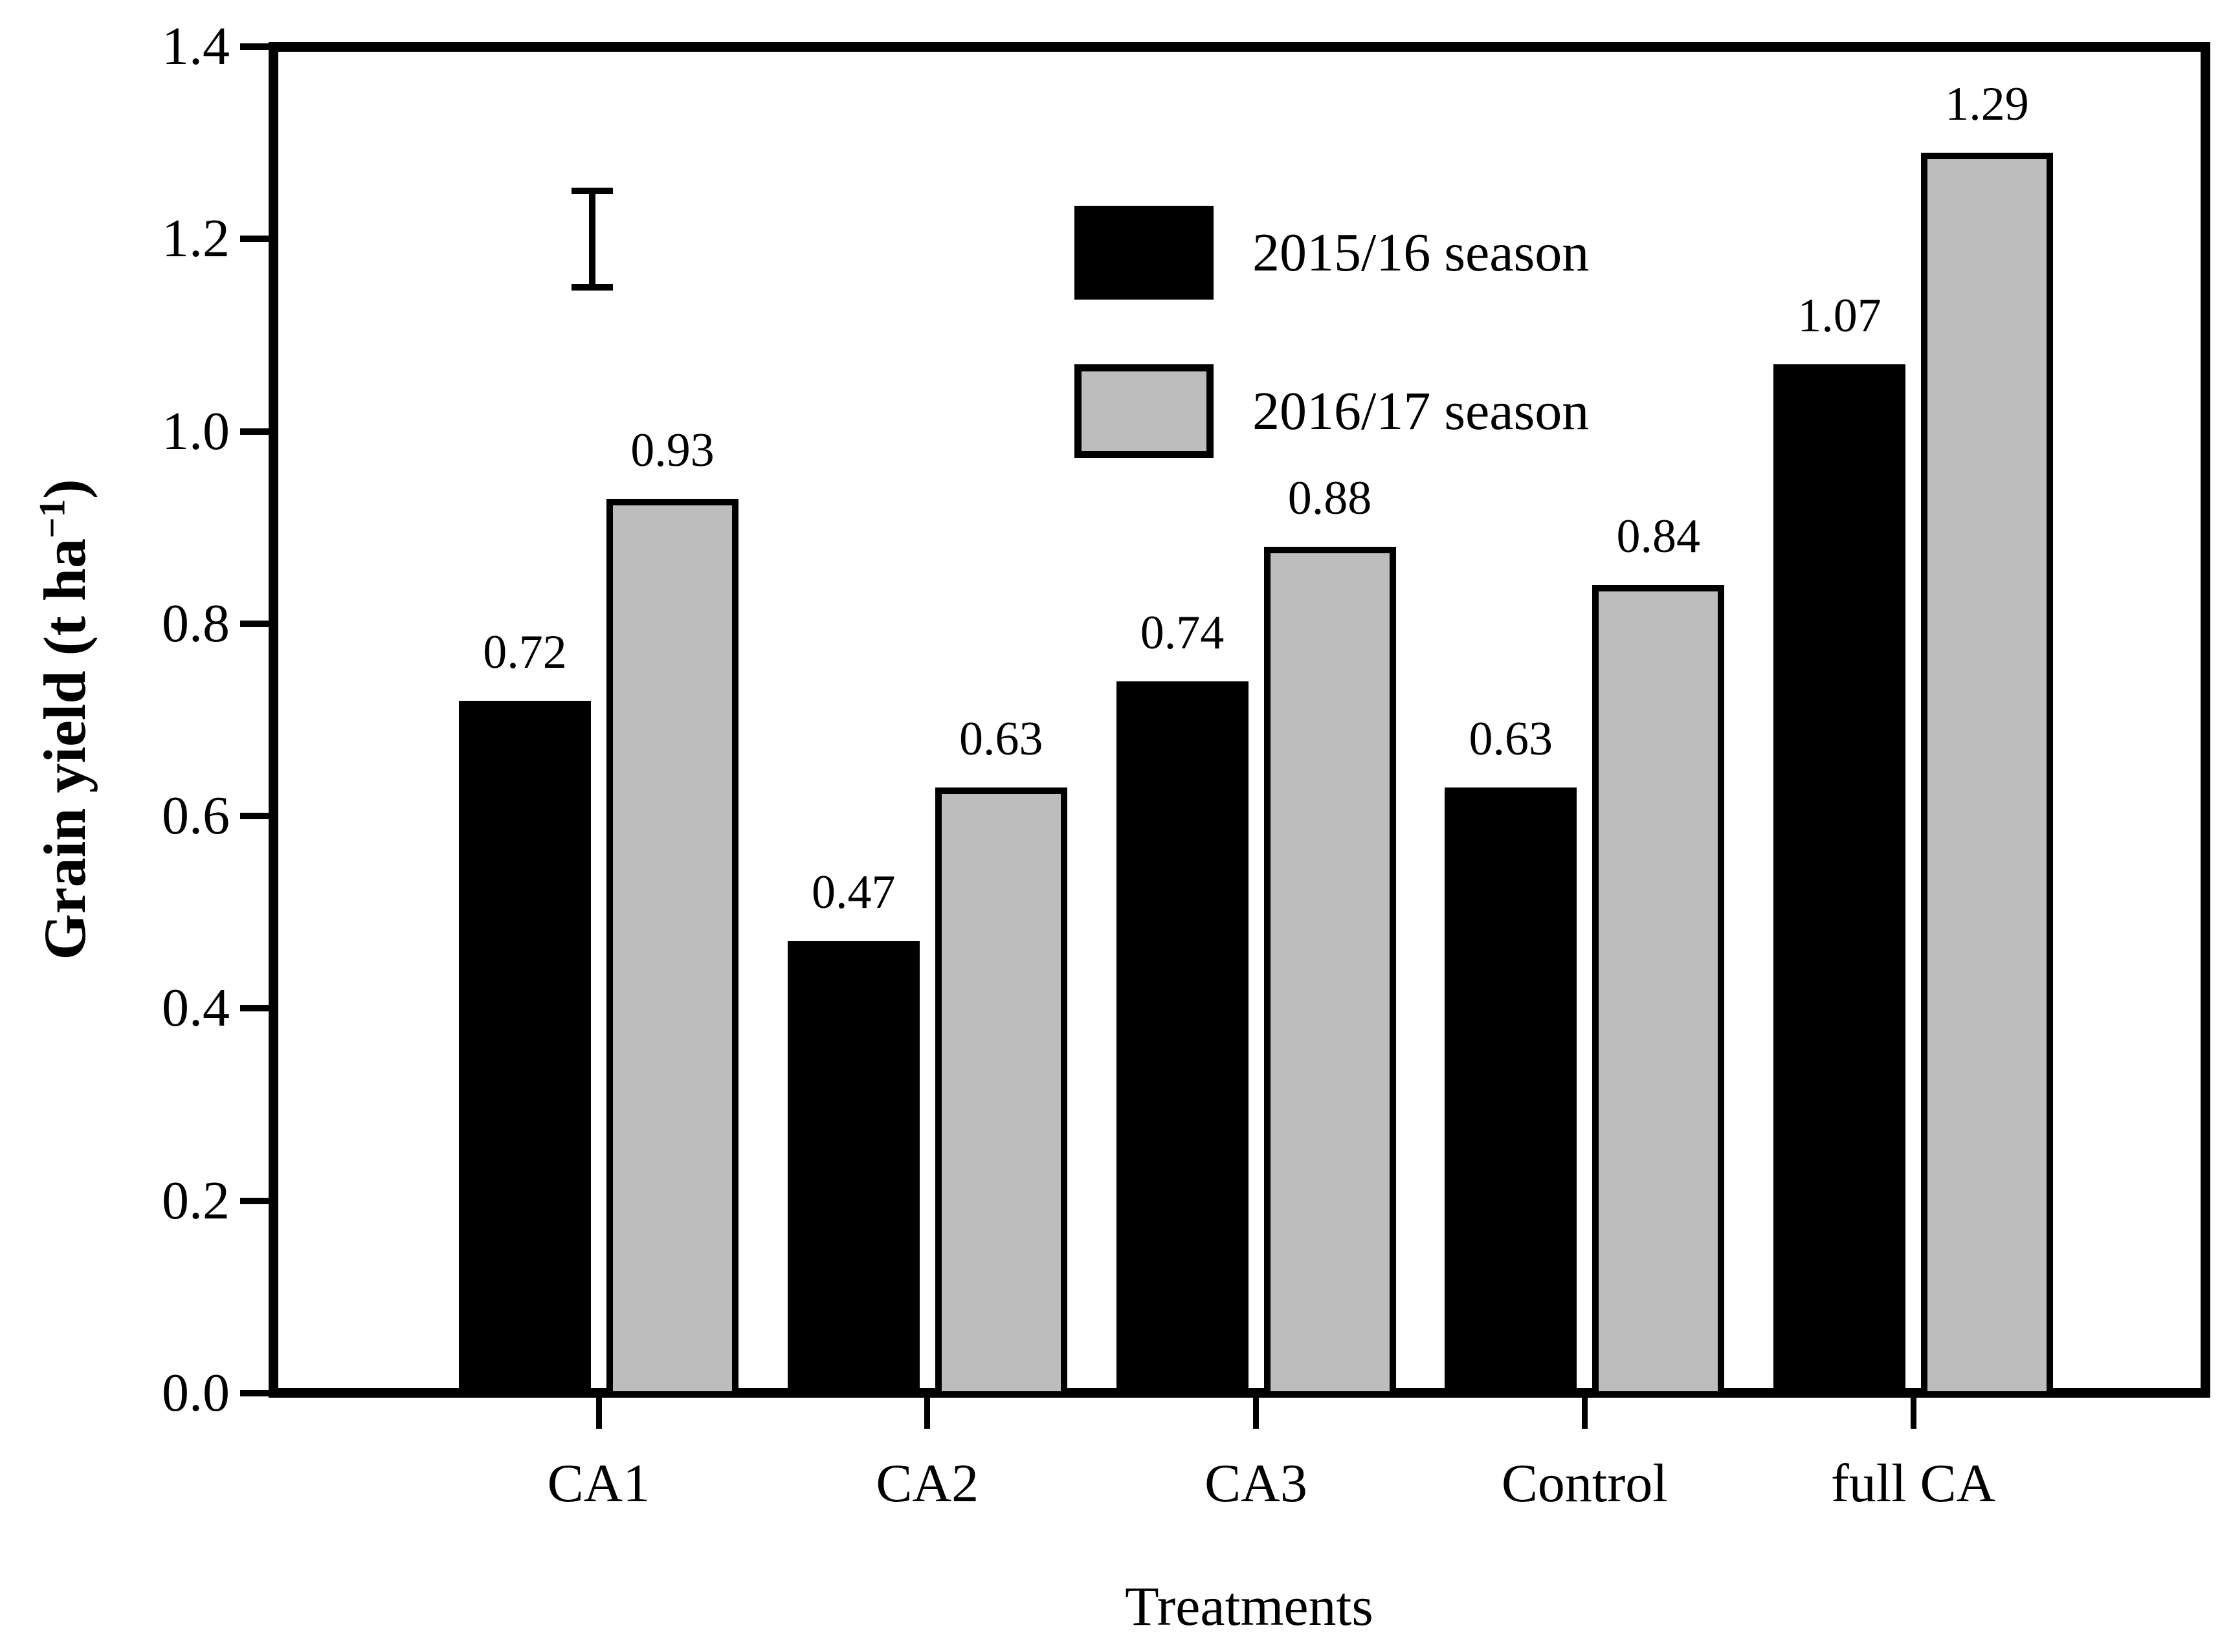 This screenshot has height=1652, width=2231. What do you see at coordinates (196, 1009) in the screenshot?
I see `y-axis-tick-label: 0.4` at bounding box center [196, 1009].